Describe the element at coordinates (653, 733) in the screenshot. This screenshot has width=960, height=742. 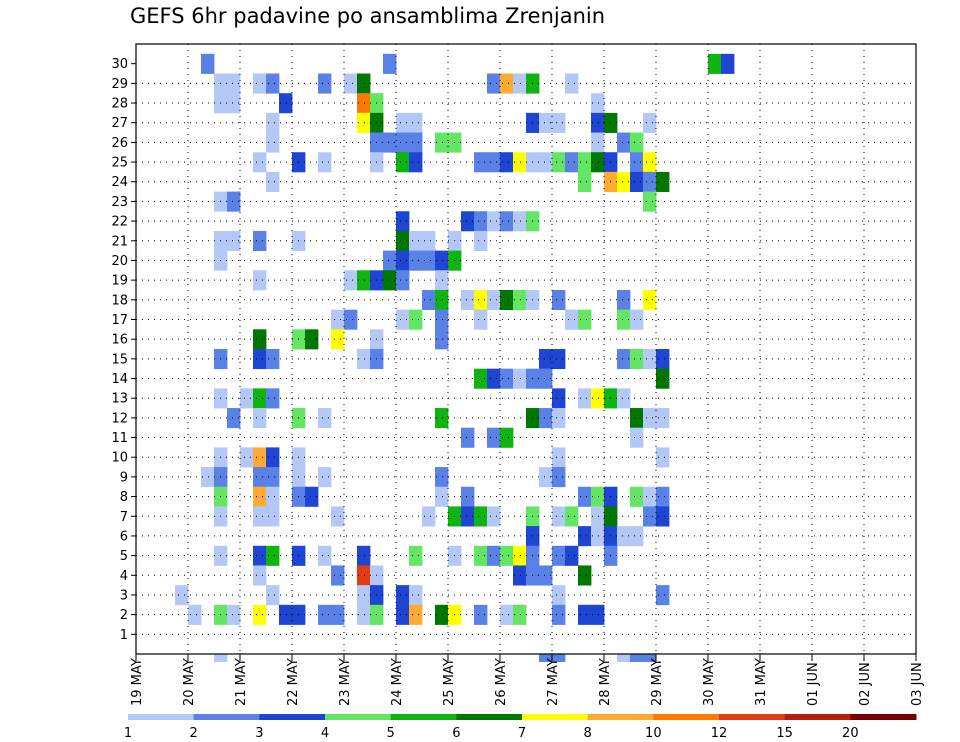
I see `colorbar-label: 10` at that location.